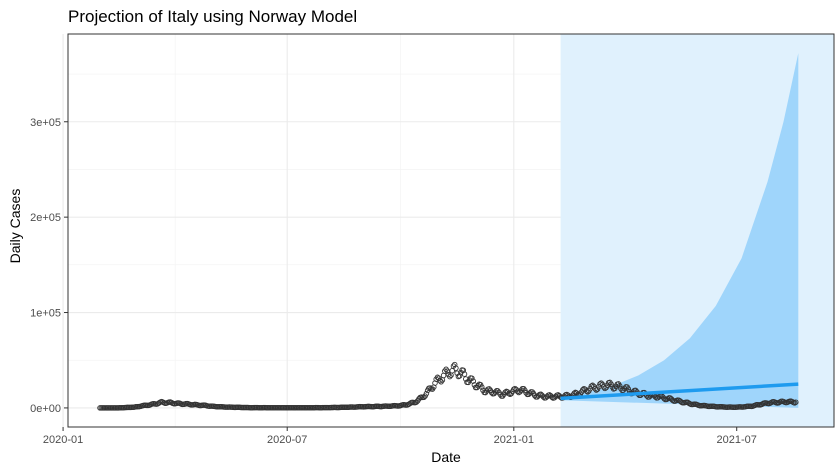  What do you see at coordinates (737, 440) in the screenshot?
I see `x-tick-label: 2021-07` at bounding box center [737, 440].